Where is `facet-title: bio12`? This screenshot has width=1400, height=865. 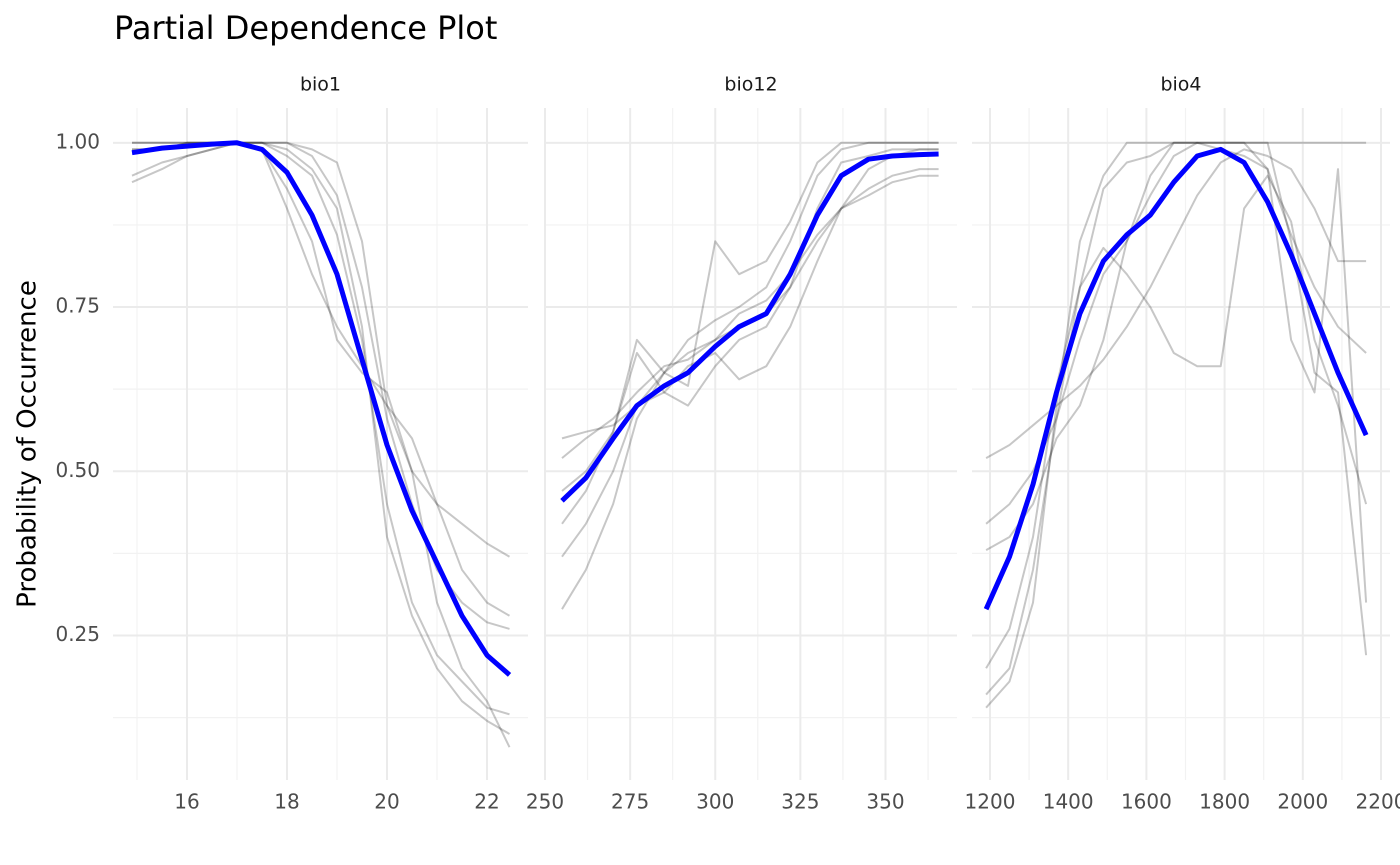 facet-title: bio12 is located at coordinates (750, 85).